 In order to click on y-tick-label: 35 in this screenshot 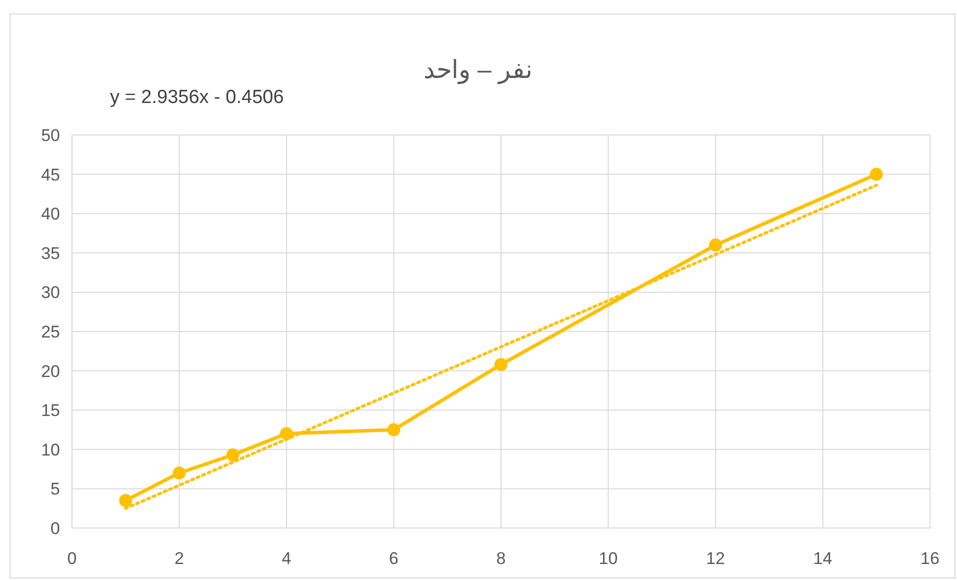, I will do `click(50, 253)`.